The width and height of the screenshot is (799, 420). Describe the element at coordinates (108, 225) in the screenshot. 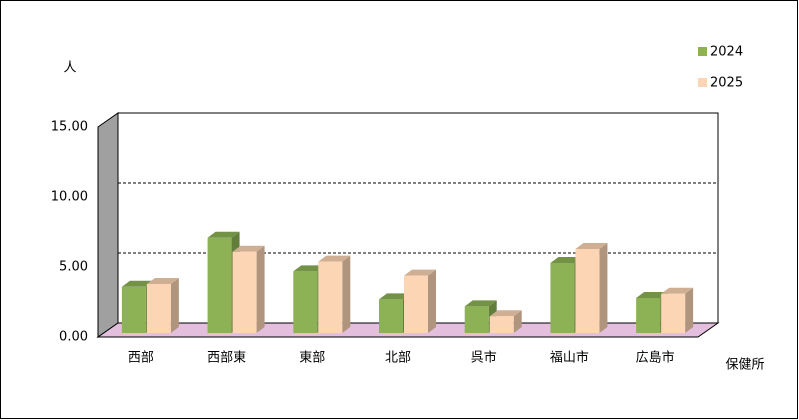

I see `side-wall` at that location.